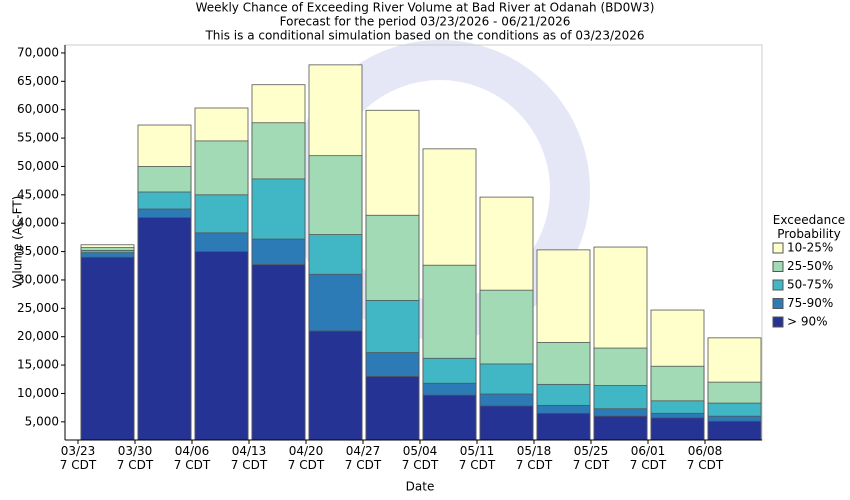 The width and height of the screenshot is (850, 500). What do you see at coordinates (306, 458) in the screenshot?
I see `x-tick-label: 04/20 7 CDT` at bounding box center [306, 458].